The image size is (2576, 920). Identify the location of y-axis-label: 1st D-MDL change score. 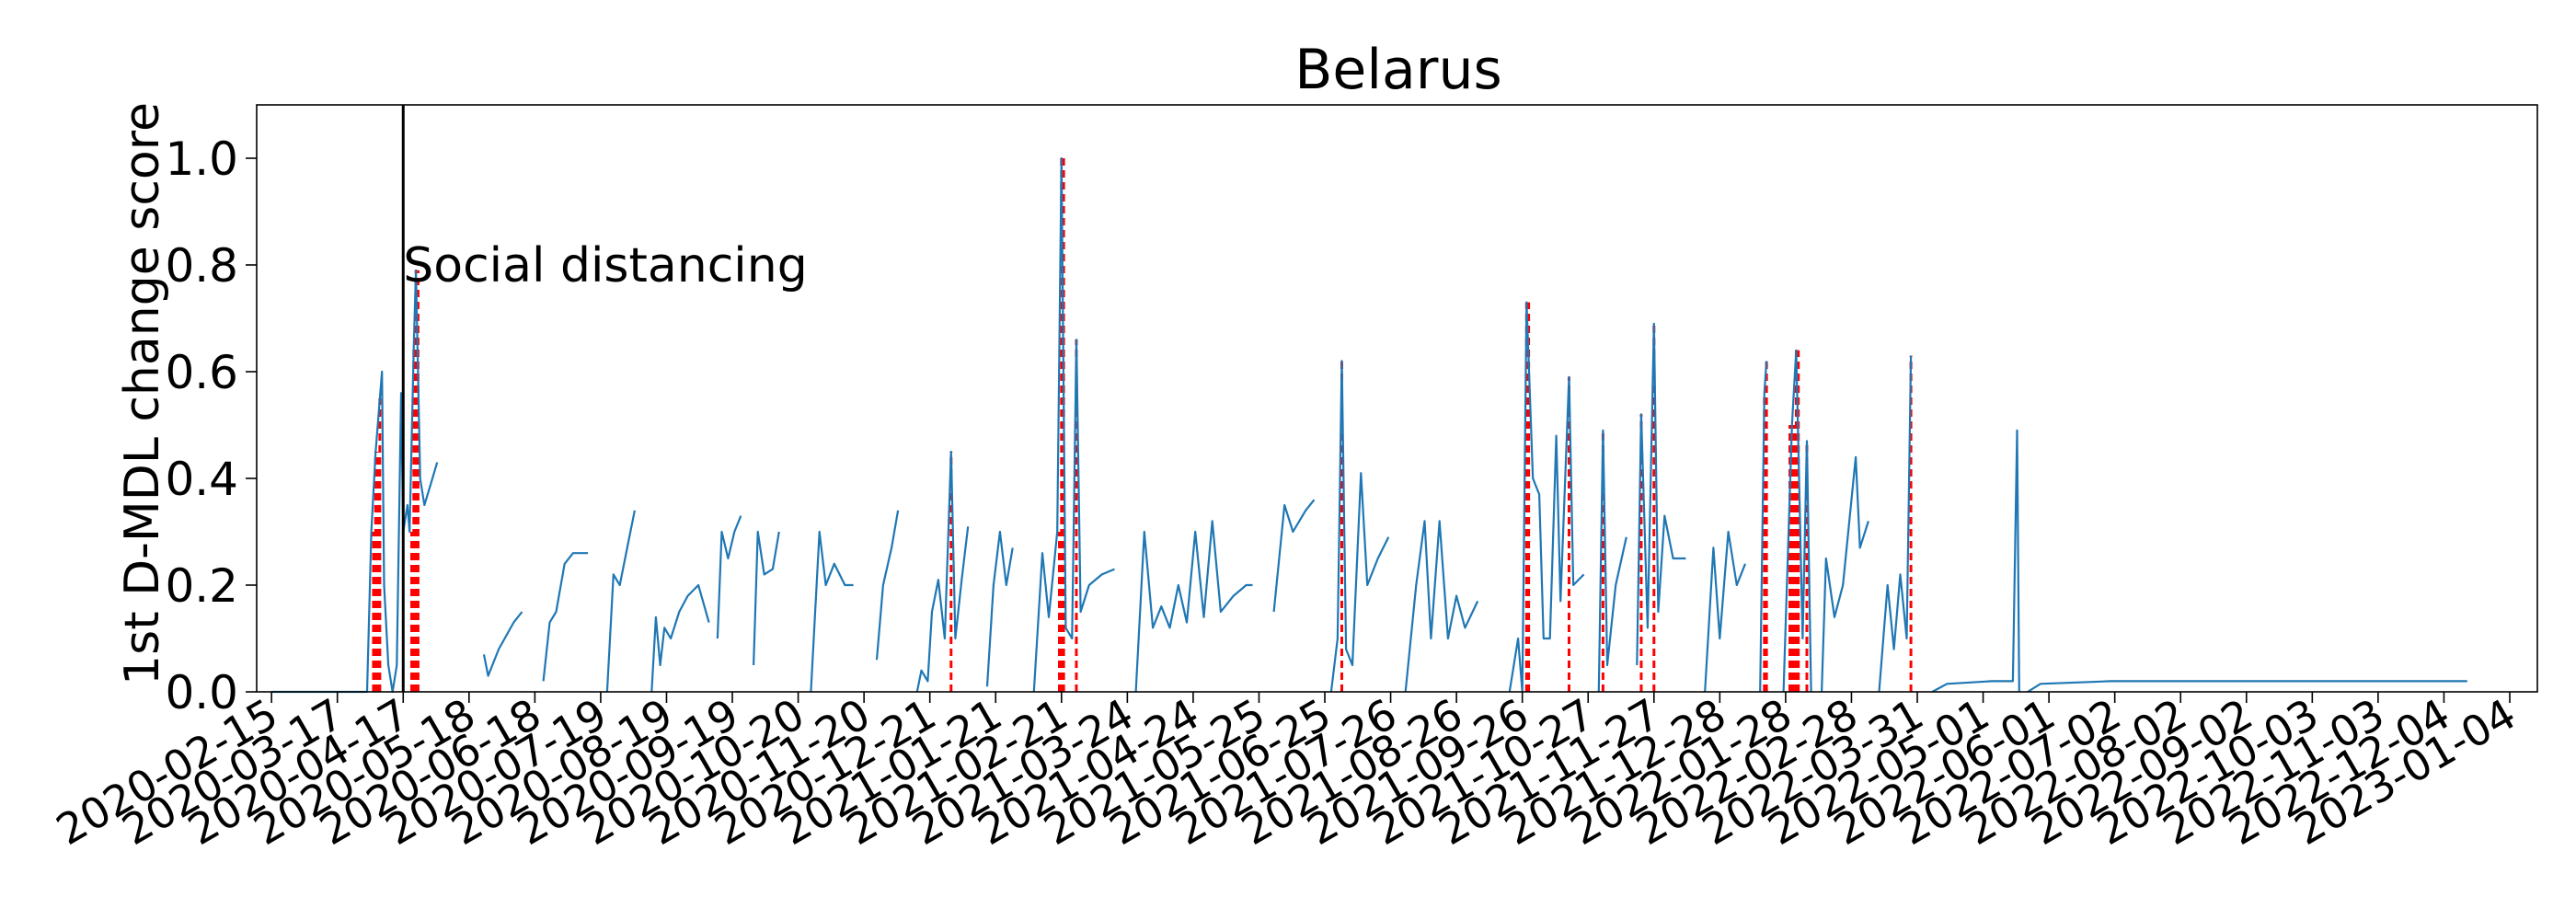
(142, 393).